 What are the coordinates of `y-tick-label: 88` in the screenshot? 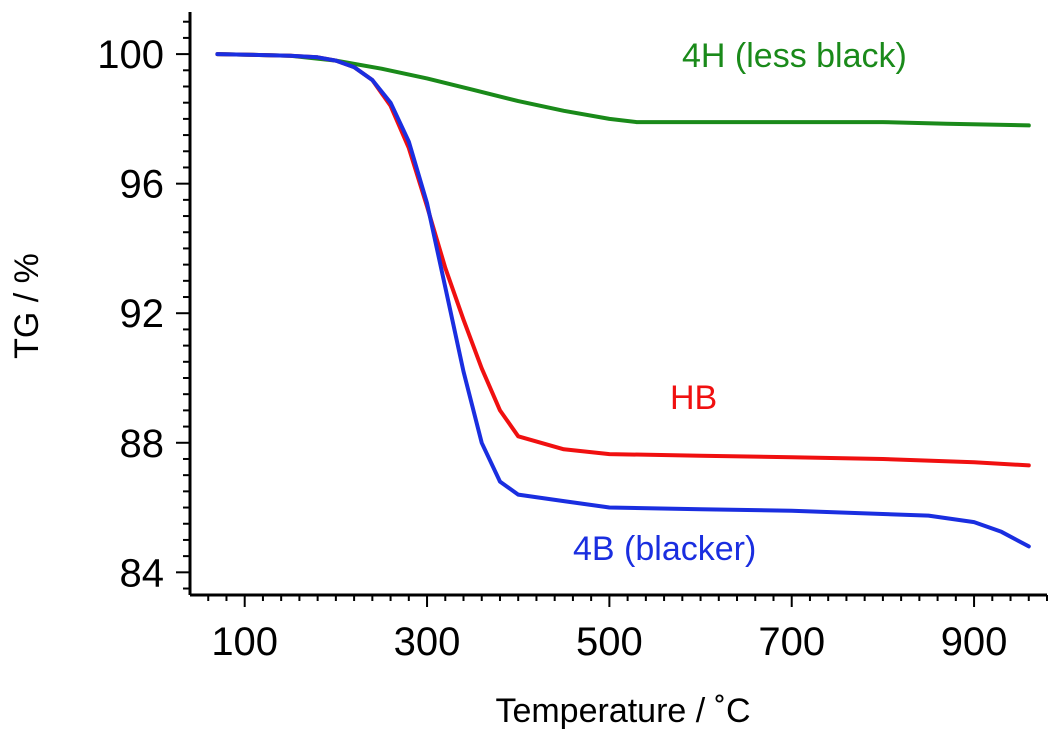 It's located at (142, 444).